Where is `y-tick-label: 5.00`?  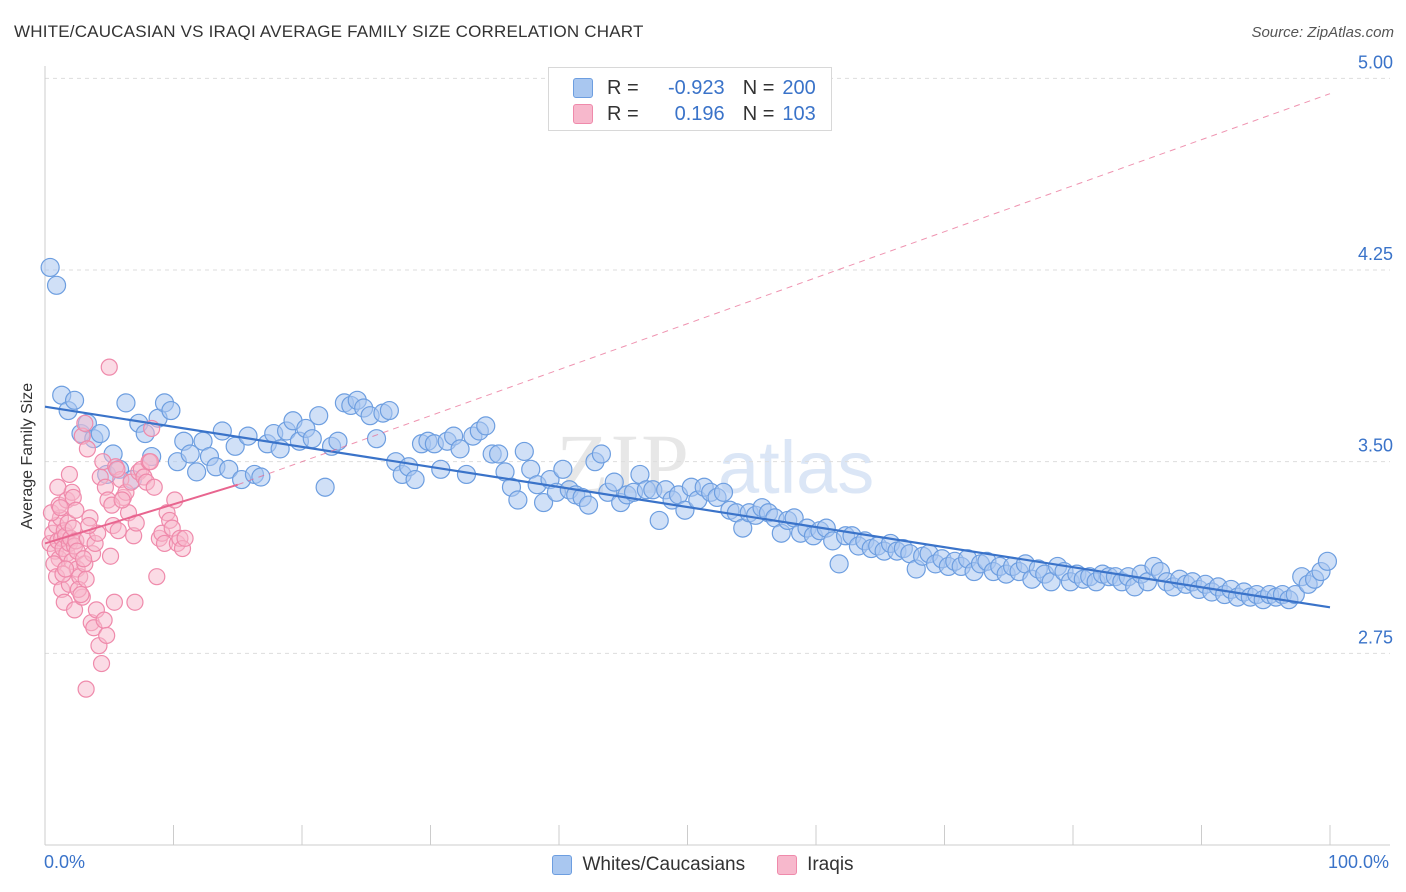
y-tick-label: 5.00 is located at coordinates (1375, 62).